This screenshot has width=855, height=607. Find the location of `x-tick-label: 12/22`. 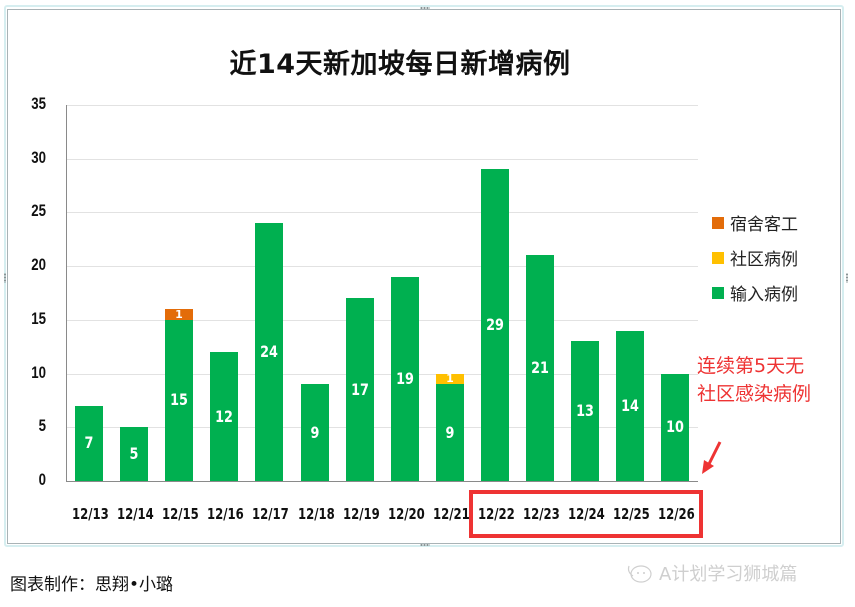

x-tick-label: 12/22 is located at coordinates (496, 514).